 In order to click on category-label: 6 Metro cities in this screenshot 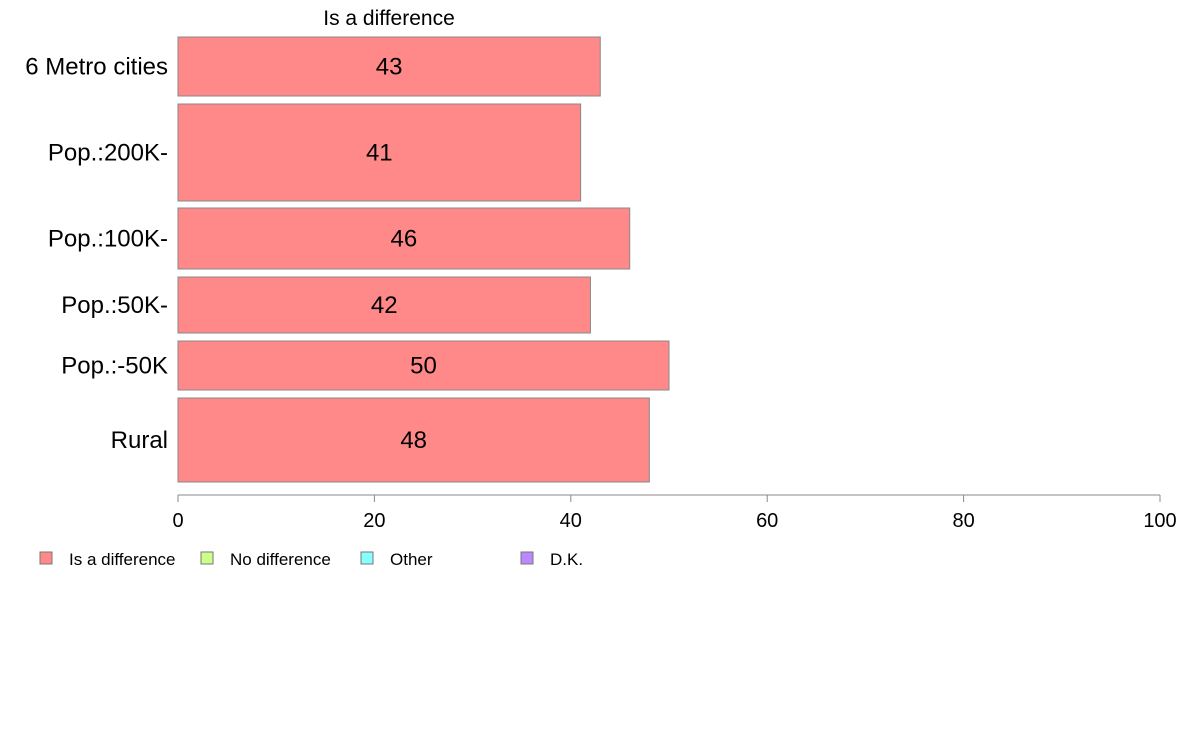, I will do `click(96, 67)`.